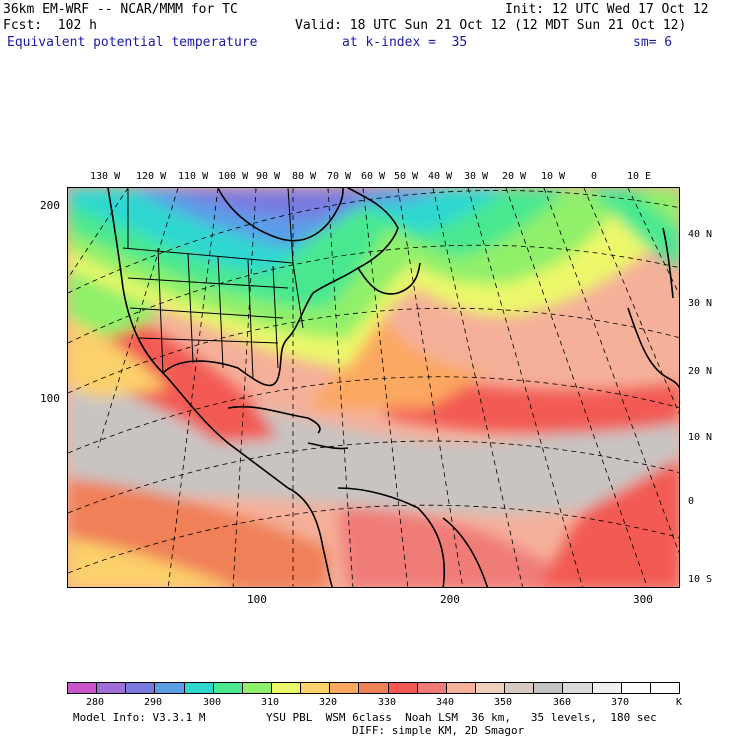 This screenshot has width=740, height=740. I want to click on lon-label: 10 E, so click(639, 176).